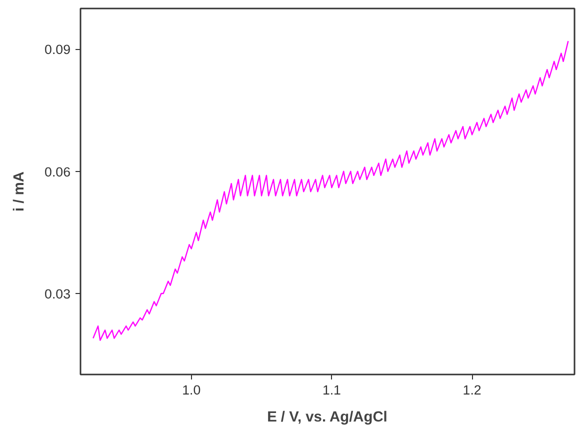 This screenshot has width=576, height=432. I want to click on x-axis-title: E / V, vs. Ag/AgCl, so click(327, 418).